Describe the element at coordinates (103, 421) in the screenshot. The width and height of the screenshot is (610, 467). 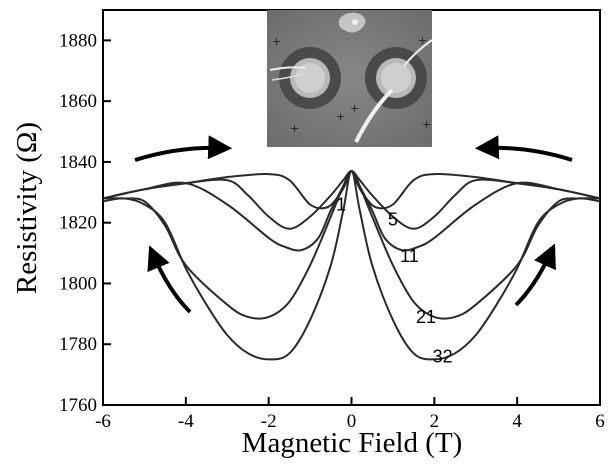
I see `x-tick-label: -6` at that location.